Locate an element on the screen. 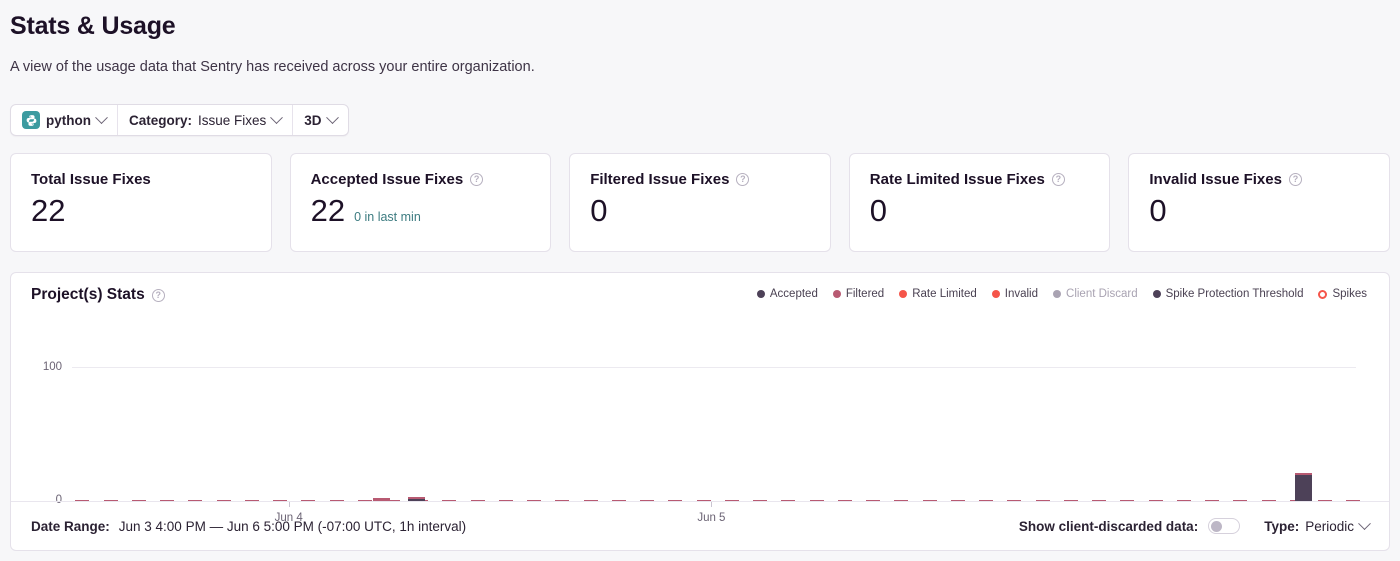  type-value: Periodic is located at coordinates (1329, 526).